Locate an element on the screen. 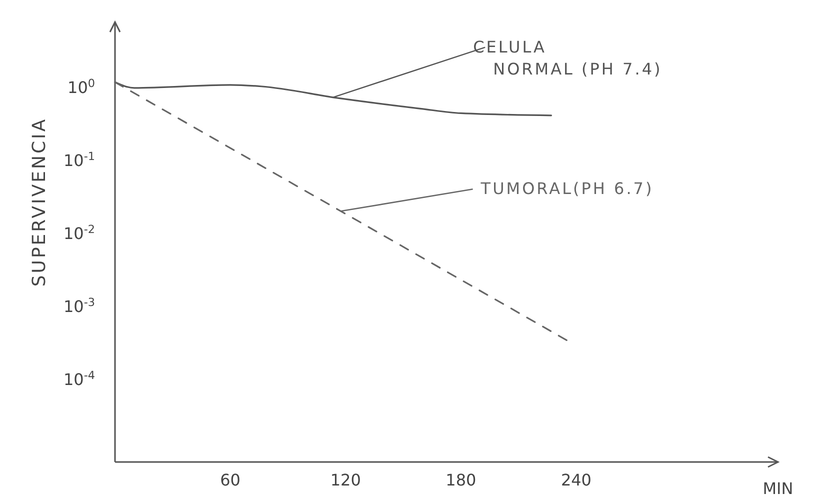  y-axis-title: SUPERVIVENCIA is located at coordinates (39, 202).